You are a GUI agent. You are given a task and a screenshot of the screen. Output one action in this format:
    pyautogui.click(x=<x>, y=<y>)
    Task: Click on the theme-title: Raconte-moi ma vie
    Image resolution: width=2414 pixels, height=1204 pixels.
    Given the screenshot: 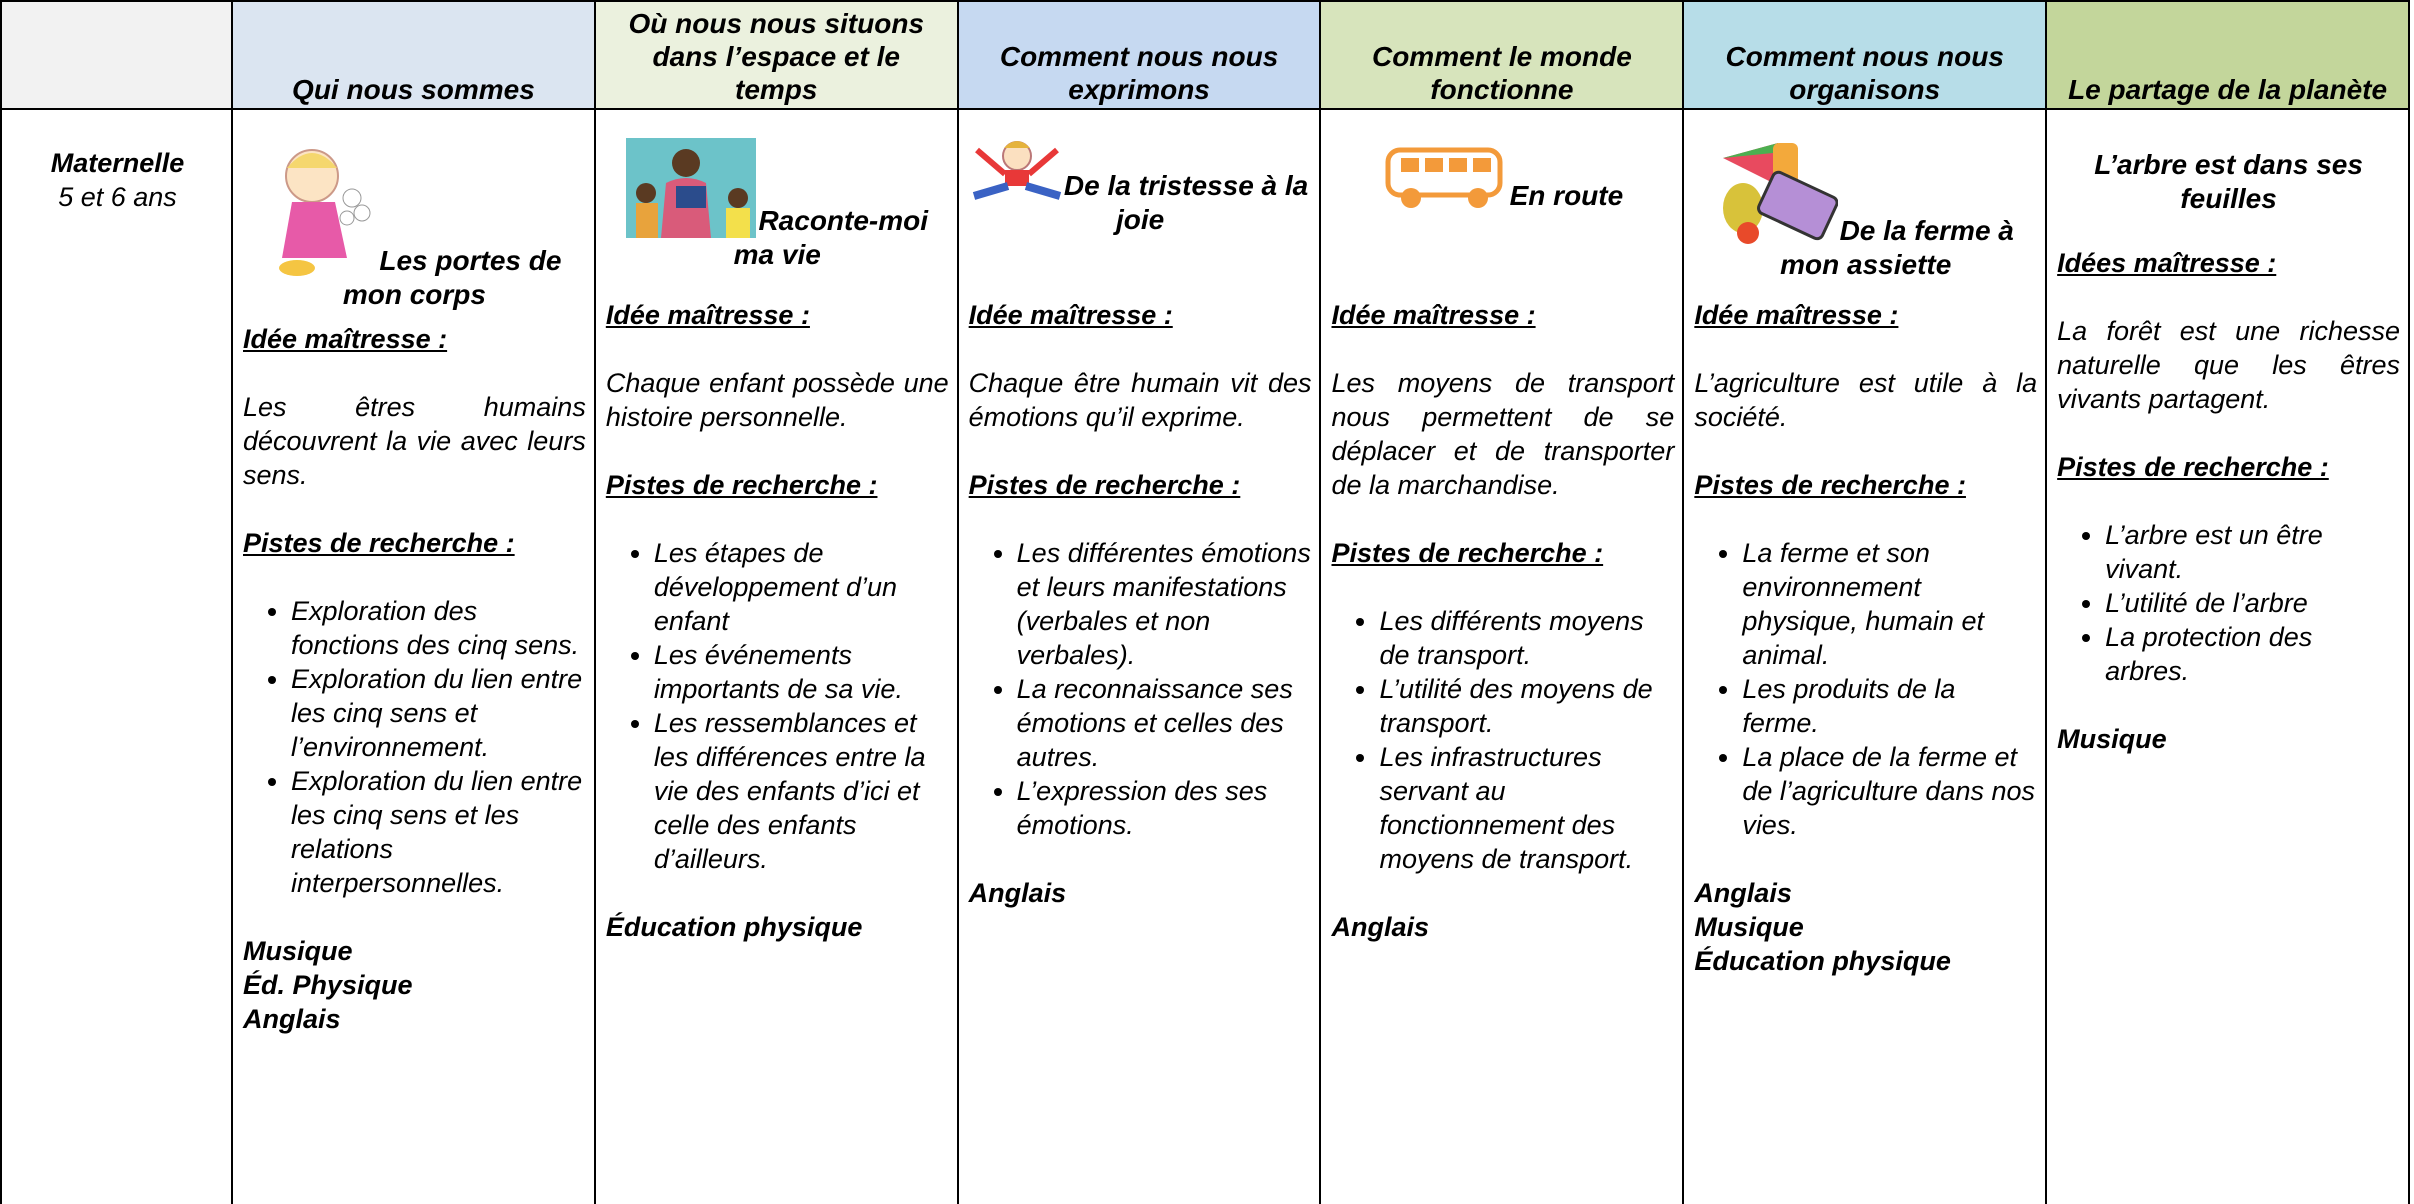 What is the action you would take?
    pyautogui.click(x=777, y=213)
    